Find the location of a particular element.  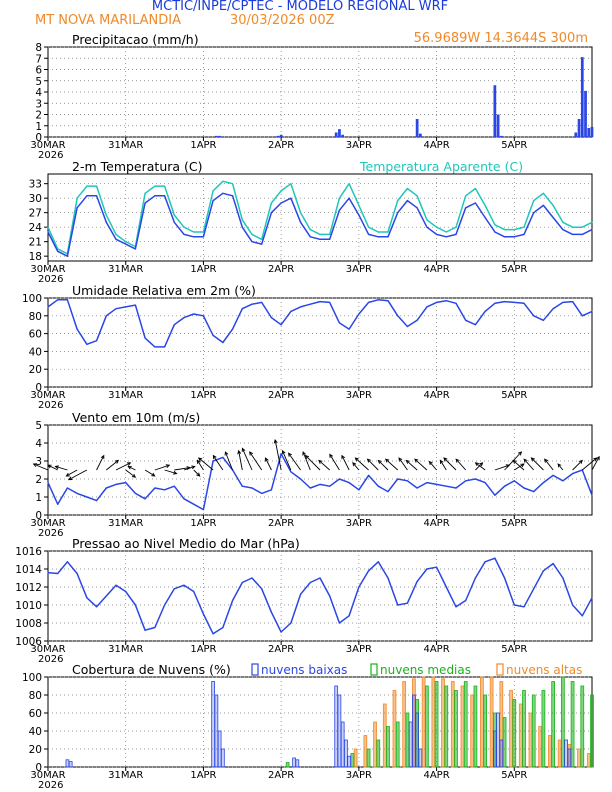

wind-tick-label-x: 1APR is located at coordinates (203, 523).